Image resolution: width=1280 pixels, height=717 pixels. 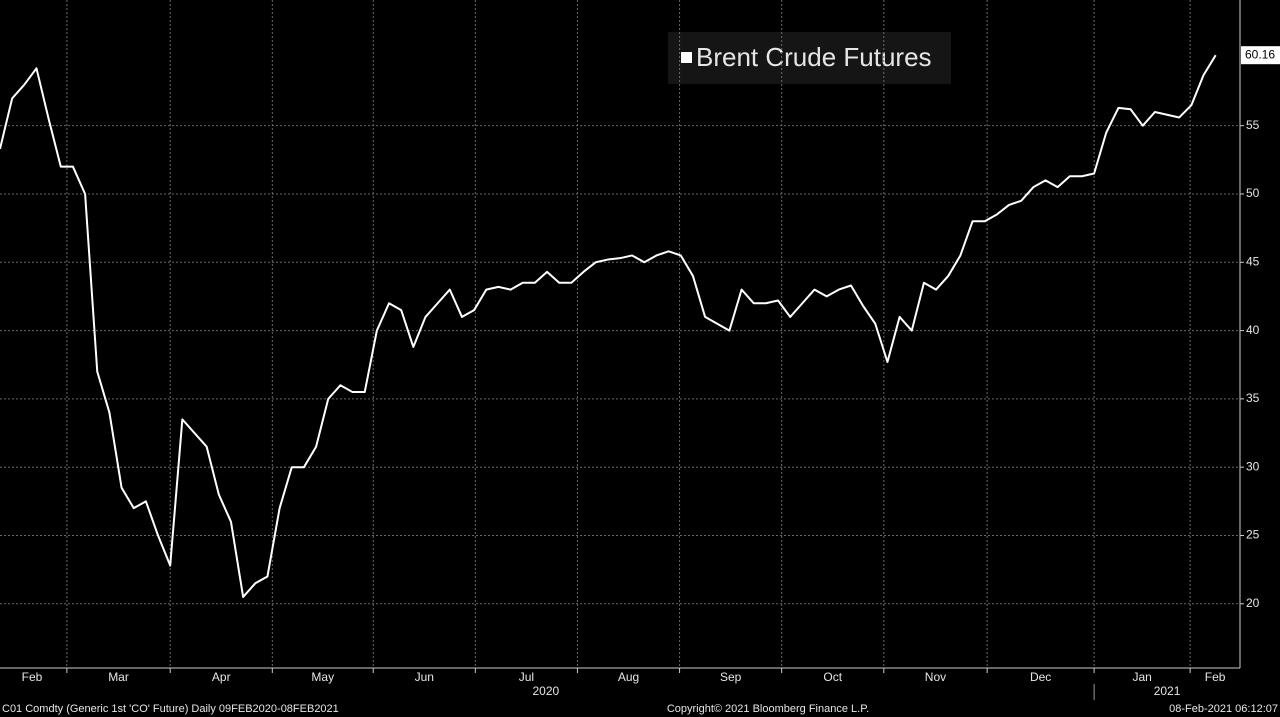 What do you see at coordinates (118, 677) in the screenshot?
I see `x-tick-label: Mar` at bounding box center [118, 677].